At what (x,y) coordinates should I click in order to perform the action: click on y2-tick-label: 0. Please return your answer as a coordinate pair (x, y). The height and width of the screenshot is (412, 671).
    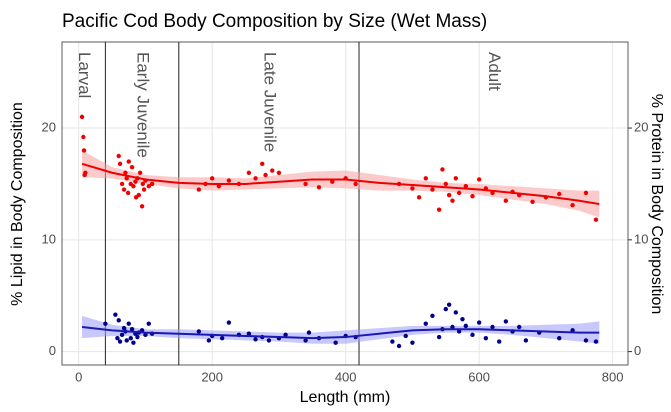
    Looking at the image, I should click on (637, 350).